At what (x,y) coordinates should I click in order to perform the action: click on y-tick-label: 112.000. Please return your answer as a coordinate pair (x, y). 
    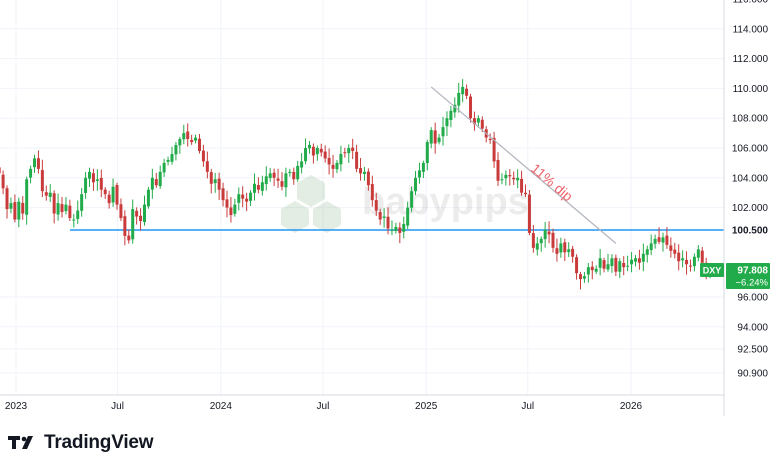
    Looking at the image, I should click on (751, 59).